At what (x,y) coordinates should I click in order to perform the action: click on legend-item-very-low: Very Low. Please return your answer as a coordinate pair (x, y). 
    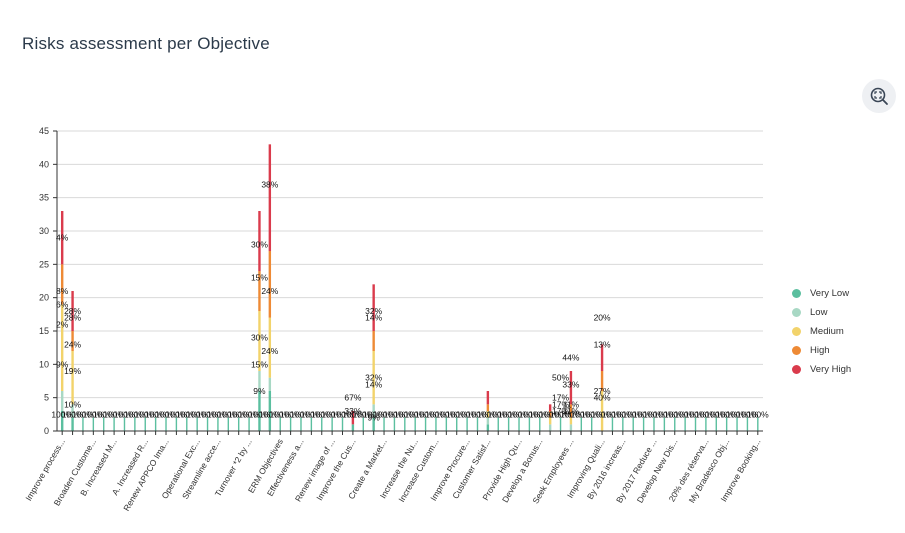
    Looking at the image, I should click on (821, 293).